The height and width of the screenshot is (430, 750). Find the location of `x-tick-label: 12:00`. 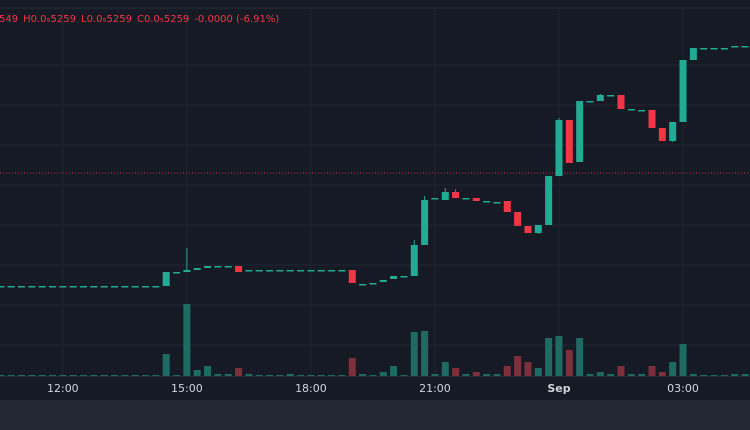

x-tick-label: 12:00 is located at coordinates (63, 388).